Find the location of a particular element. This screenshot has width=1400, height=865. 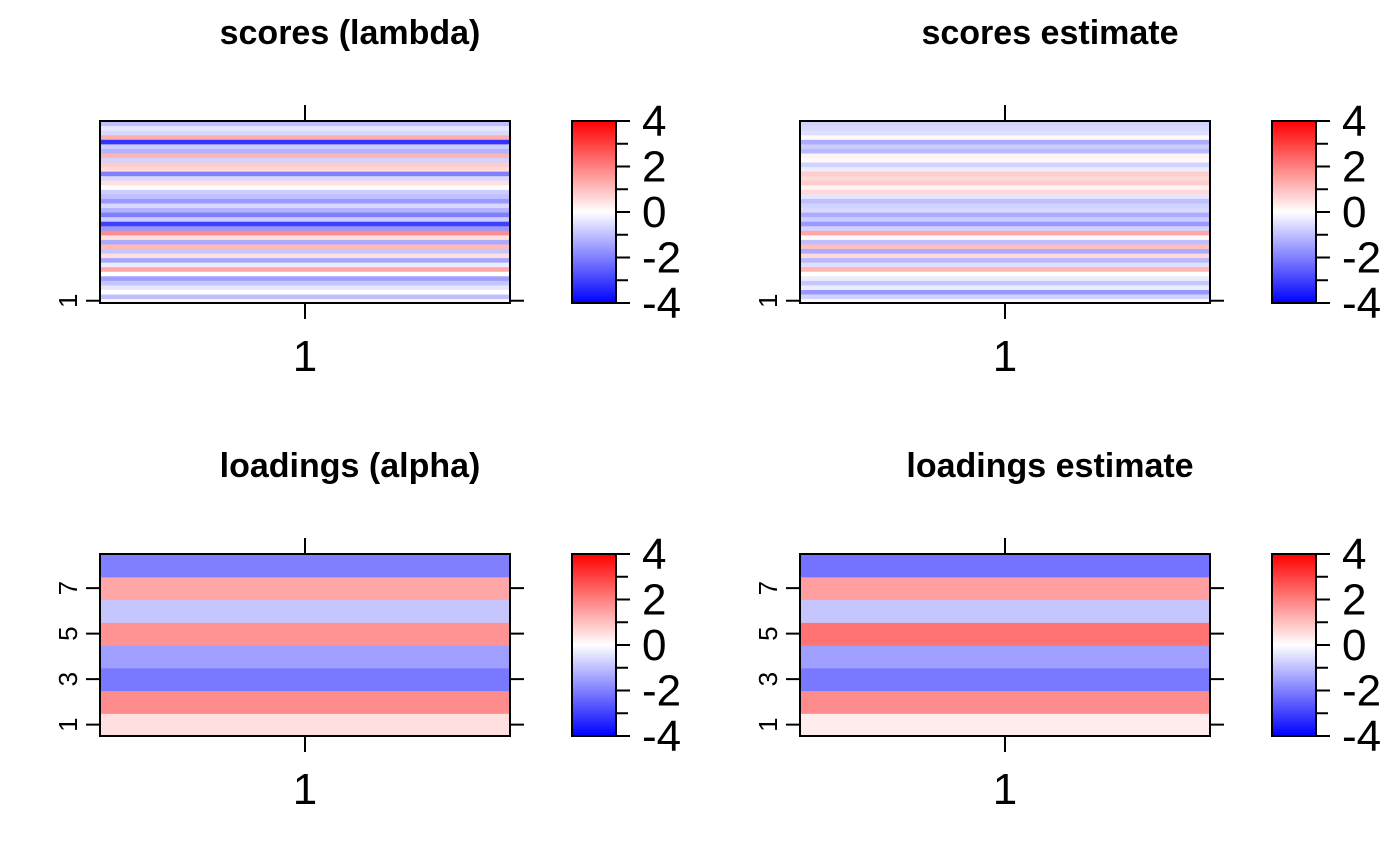

panel-title: loadings estimate is located at coordinates (1049, 466).